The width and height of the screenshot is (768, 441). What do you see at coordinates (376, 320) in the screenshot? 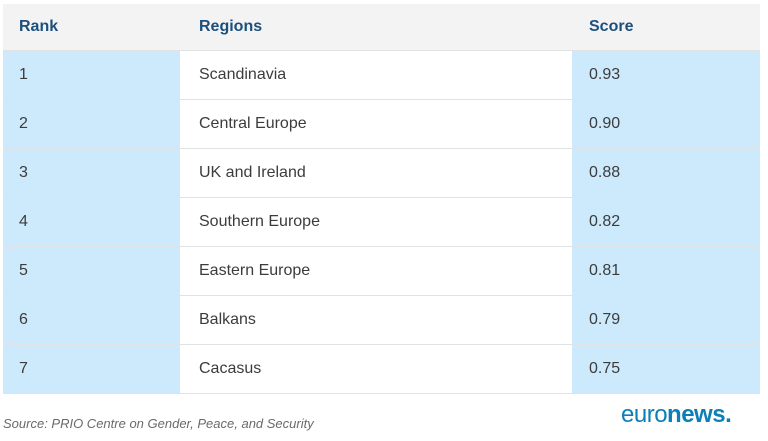
I see `region-cell: Balkans` at bounding box center [376, 320].